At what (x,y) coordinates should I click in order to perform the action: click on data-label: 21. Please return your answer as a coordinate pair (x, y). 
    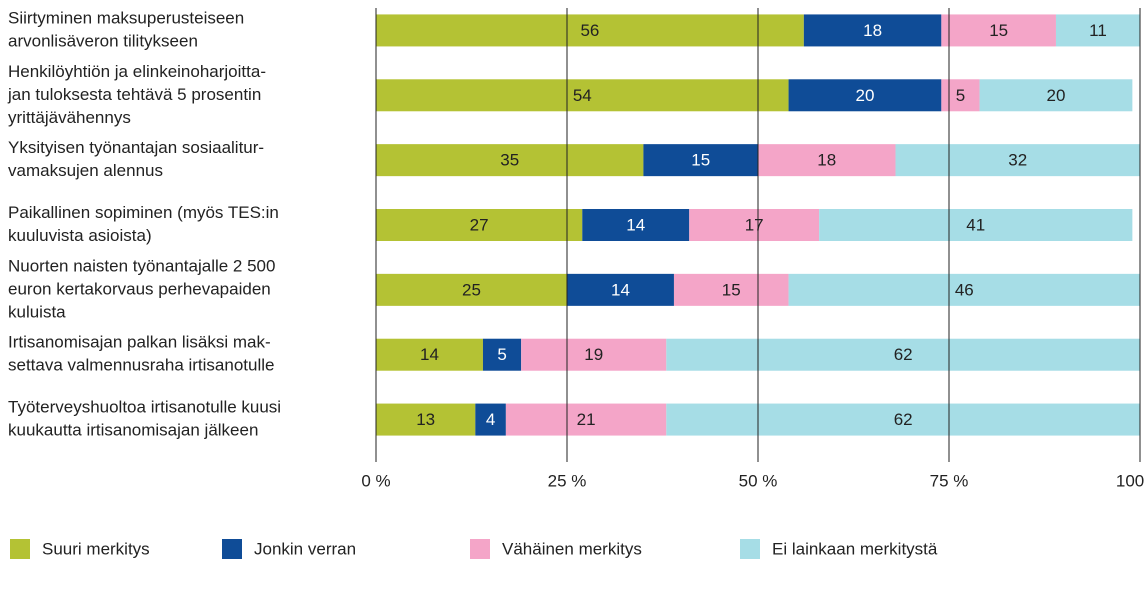
    Looking at the image, I should click on (586, 419).